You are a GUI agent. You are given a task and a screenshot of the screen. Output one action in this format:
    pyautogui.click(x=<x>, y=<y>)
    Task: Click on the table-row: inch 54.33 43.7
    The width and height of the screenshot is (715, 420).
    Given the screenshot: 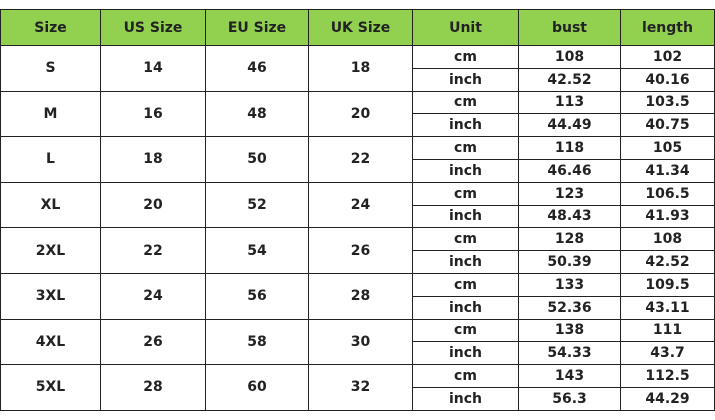 What is the action you would take?
    pyautogui.click(x=358, y=353)
    